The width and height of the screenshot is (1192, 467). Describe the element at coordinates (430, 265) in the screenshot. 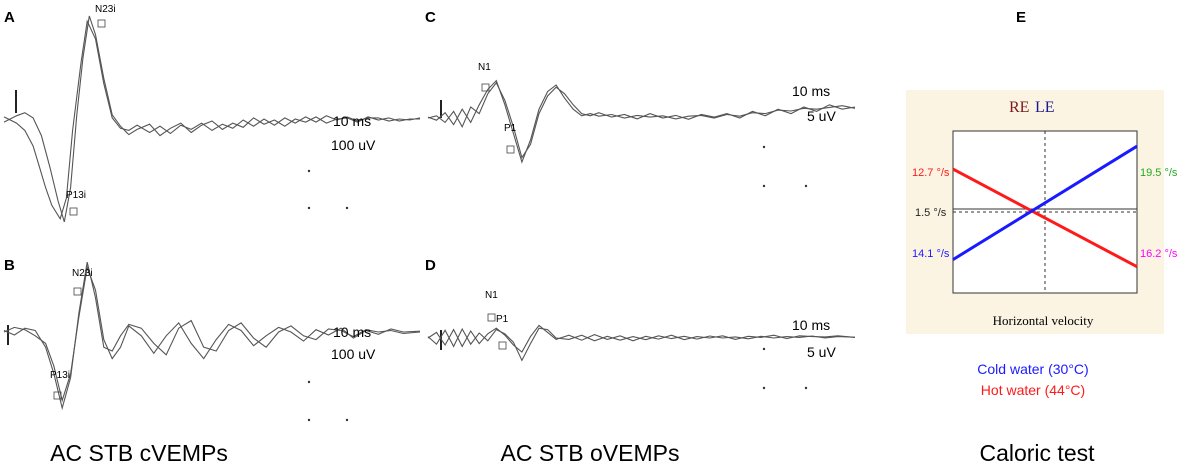

I see `panel-letter-d: D` at that location.